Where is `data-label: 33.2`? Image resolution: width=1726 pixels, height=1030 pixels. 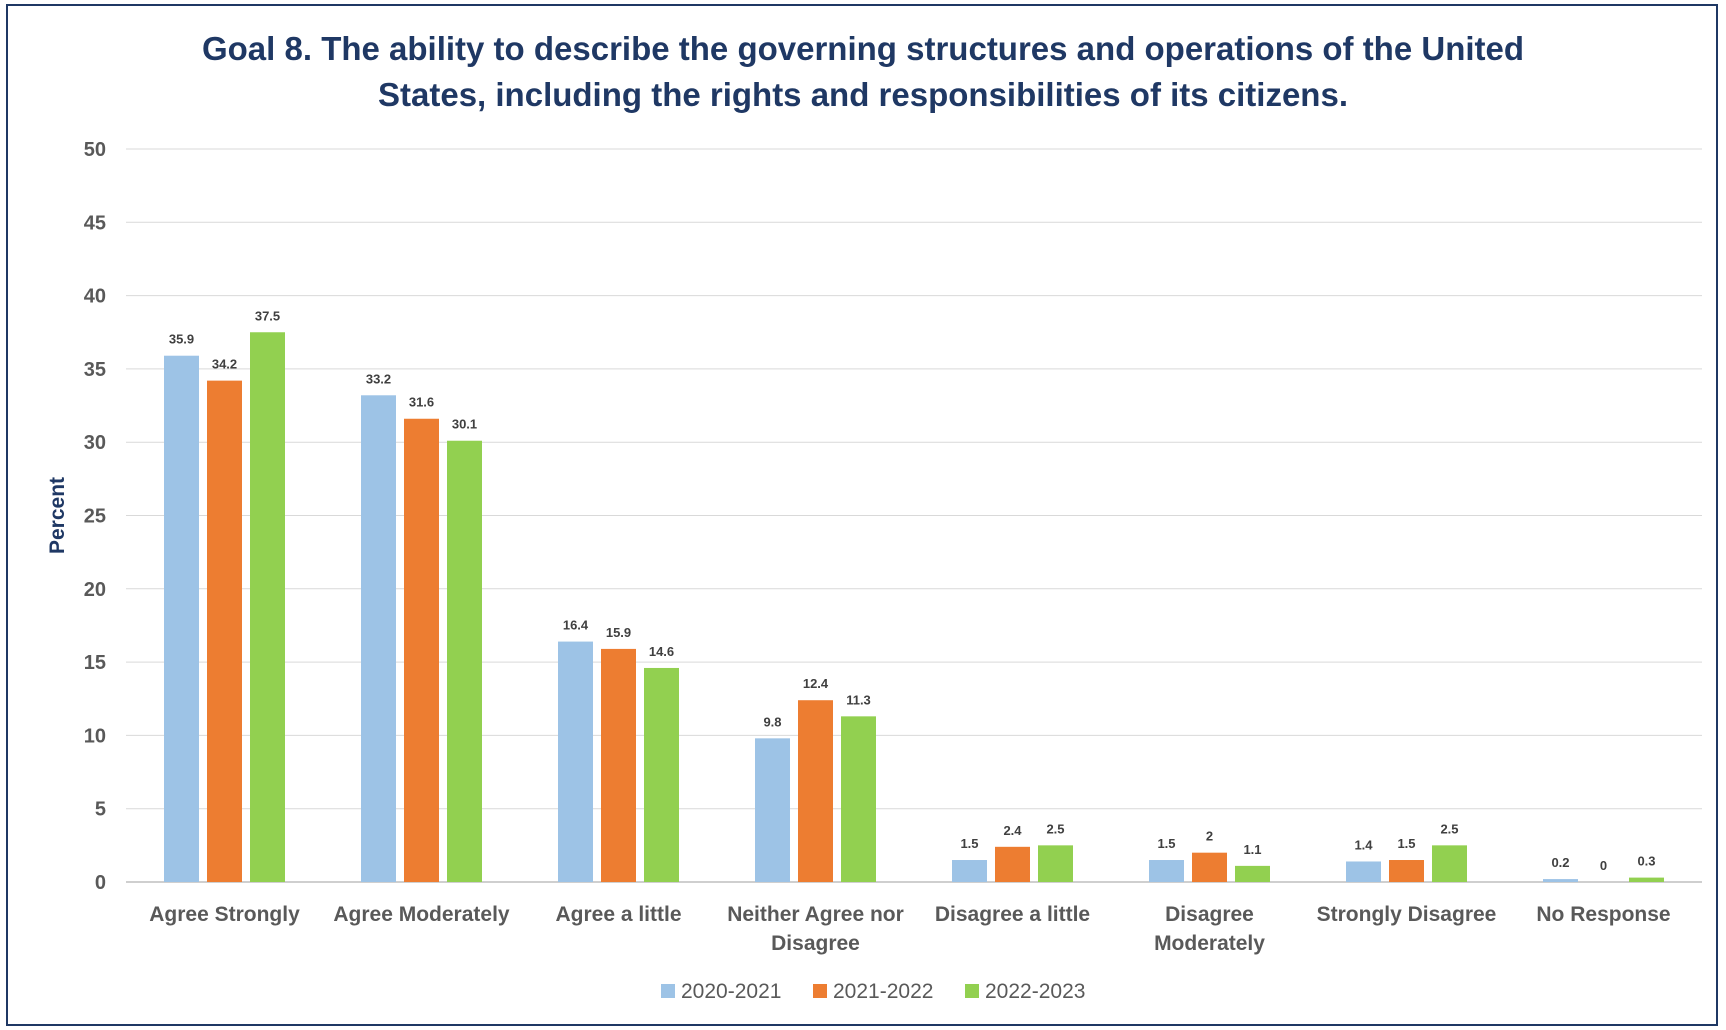
data-label: 33.2 is located at coordinates (378, 378).